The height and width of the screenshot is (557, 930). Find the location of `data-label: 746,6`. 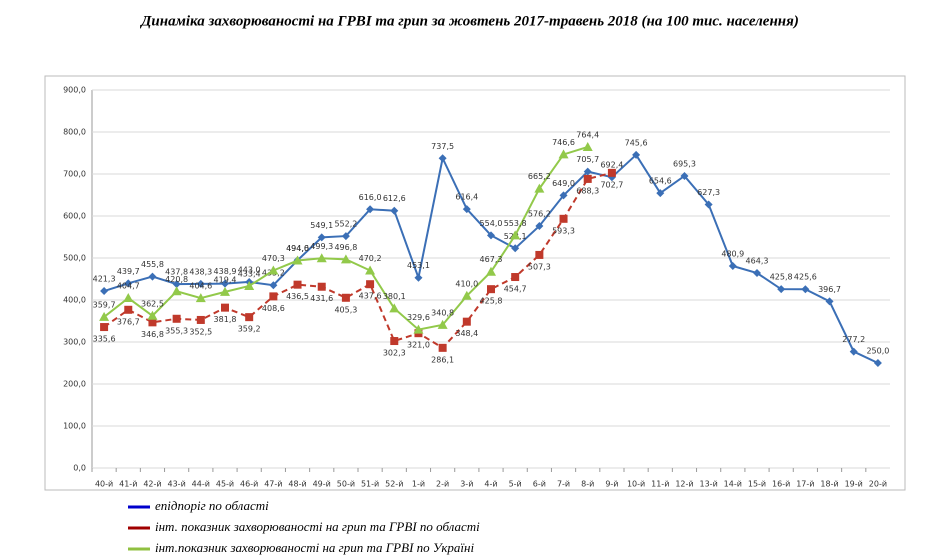

data-label: 746,6 is located at coordinates (563, 142).